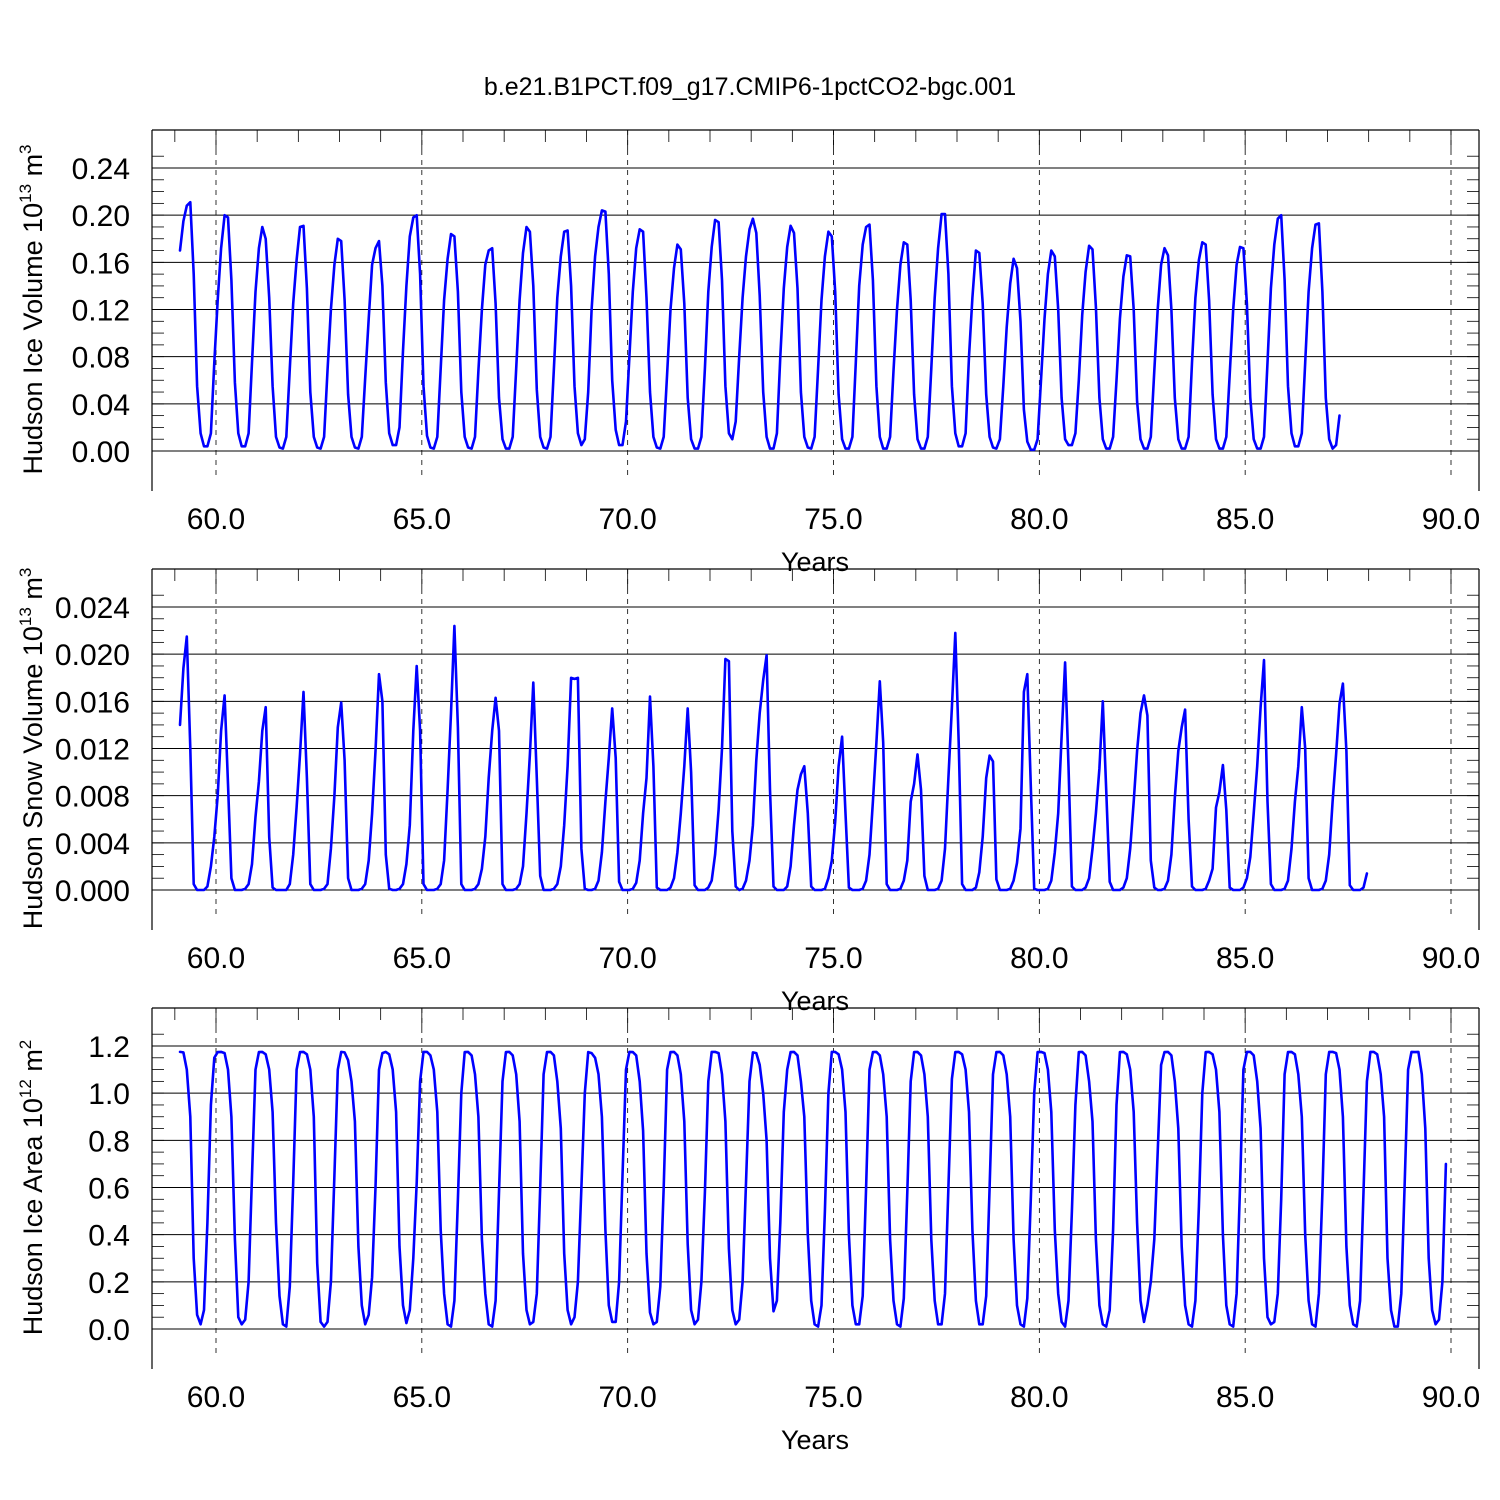  What do you see at coordinates (101, 452) in the screenshot?
I see `y-tick-label: 0.00` at bounding box center [101, 452].